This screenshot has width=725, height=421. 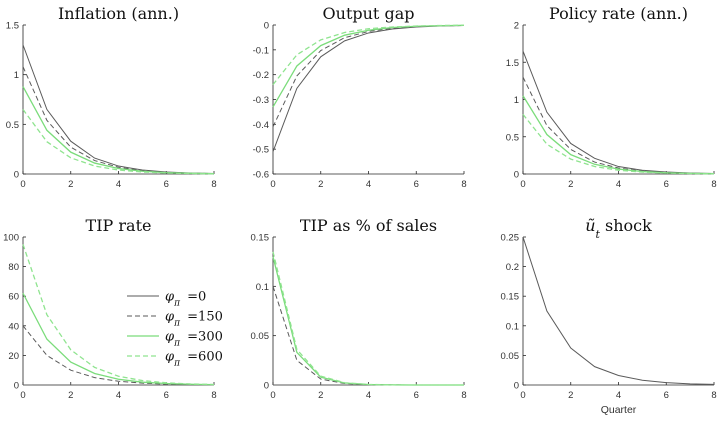 I want to click on legend-value: =150, so click(x=203, y=317).